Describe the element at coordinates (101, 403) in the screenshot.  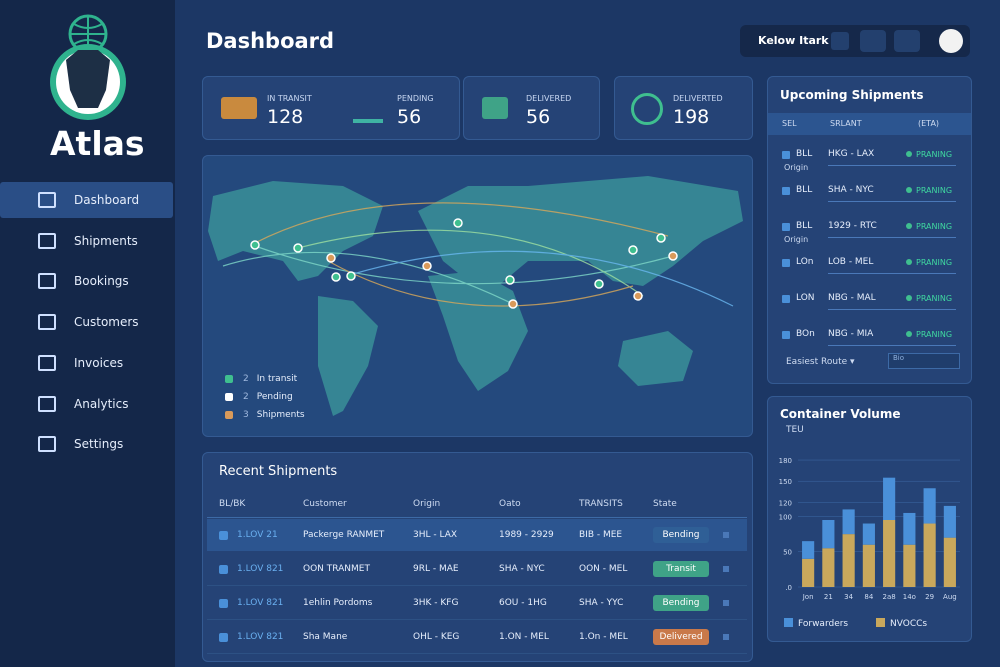
I see `nav-label: Analytics` at that location.